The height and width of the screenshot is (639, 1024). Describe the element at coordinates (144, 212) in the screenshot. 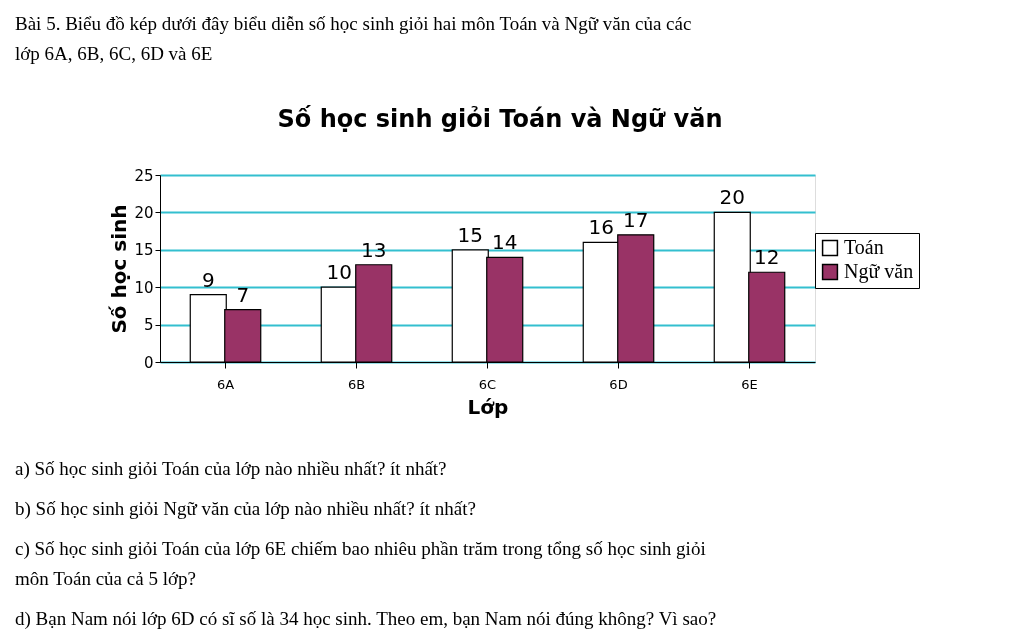

I see `y-tick-label: 20` at that location.